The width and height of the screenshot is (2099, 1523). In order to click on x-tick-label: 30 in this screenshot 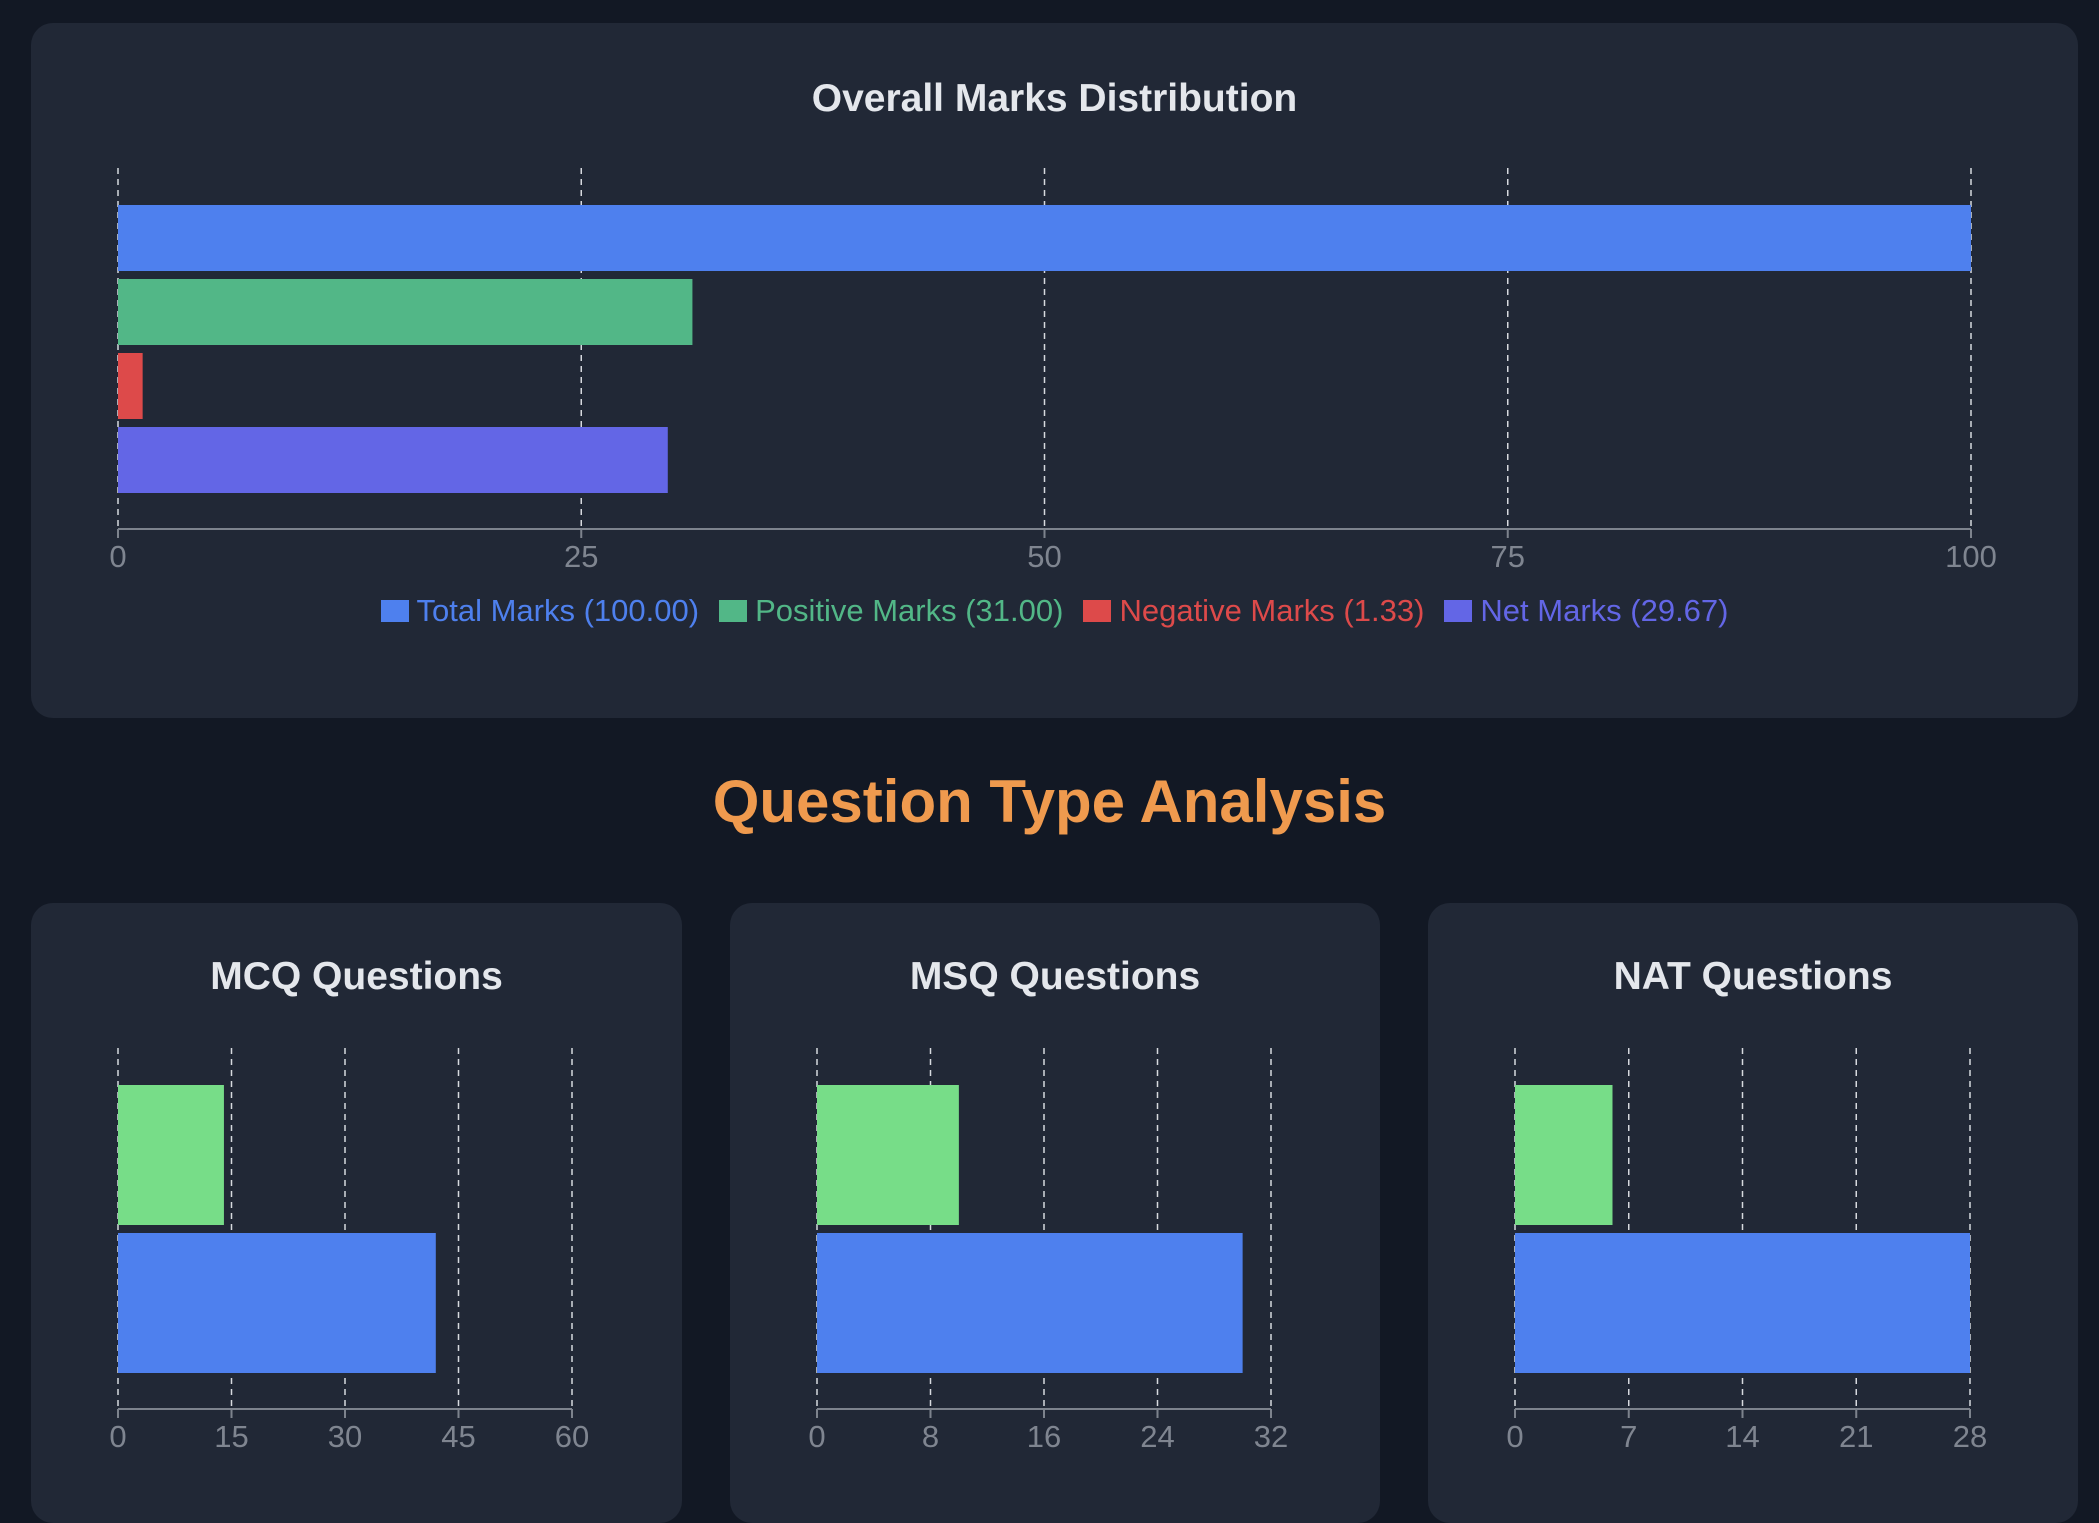, I will do `click(345, 1436)`.